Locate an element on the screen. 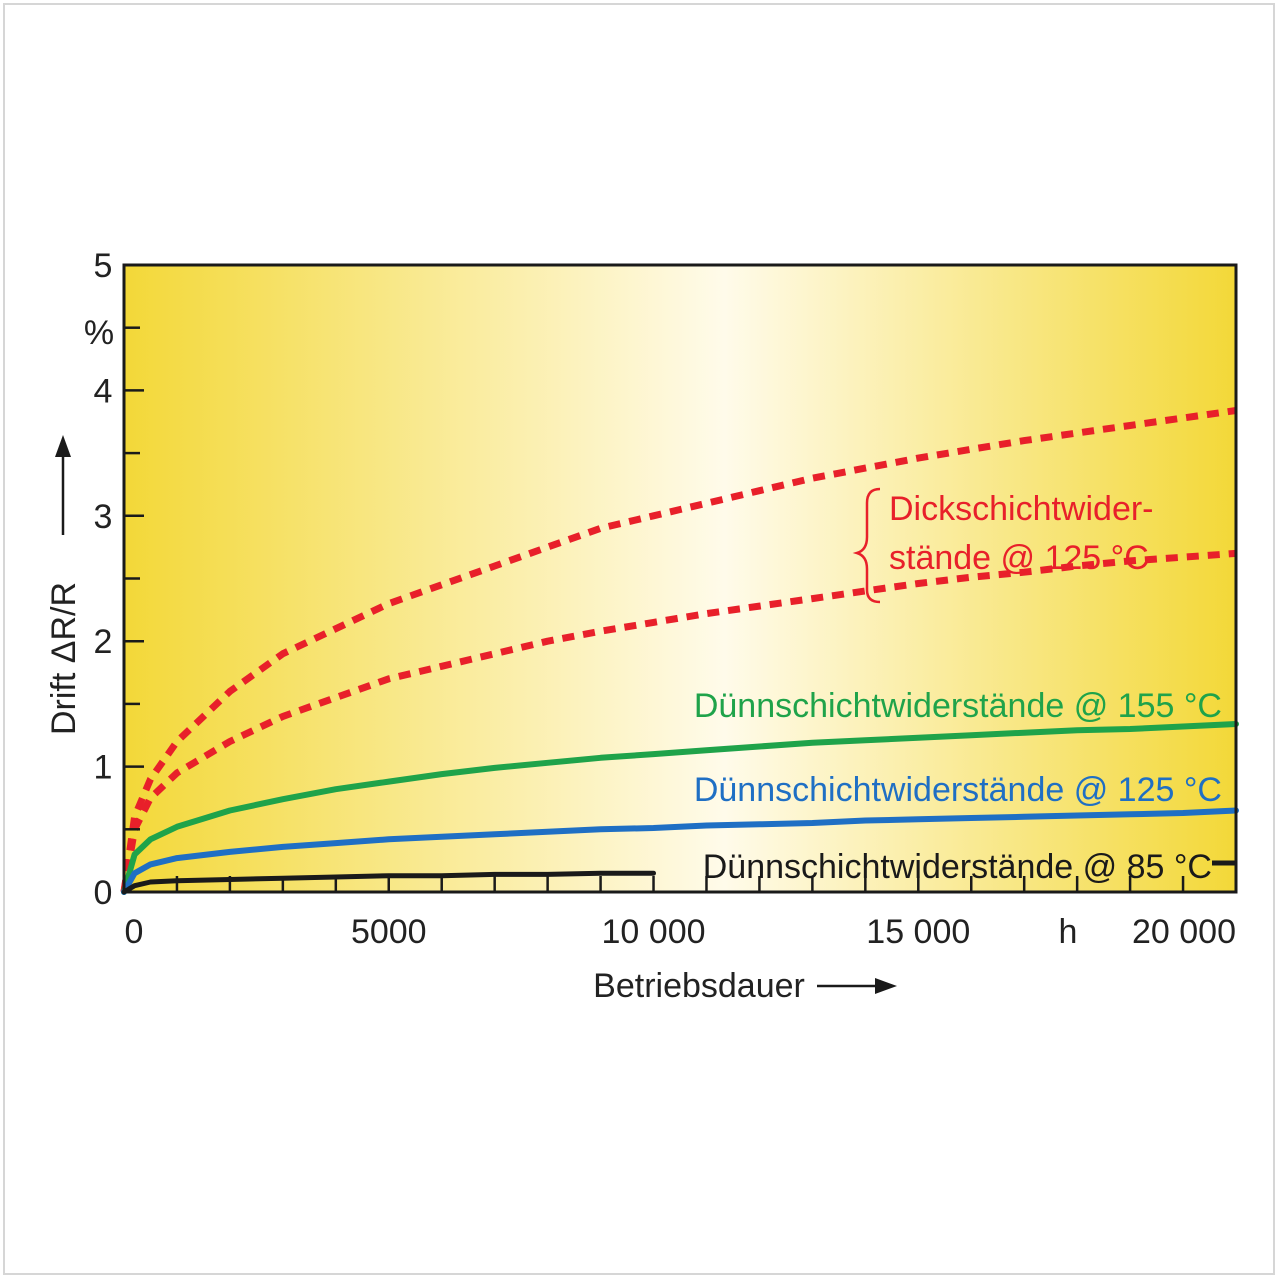 This screenshot has height=1280, width=1280. y-unit-label: % is located at coordinates (99, 333).